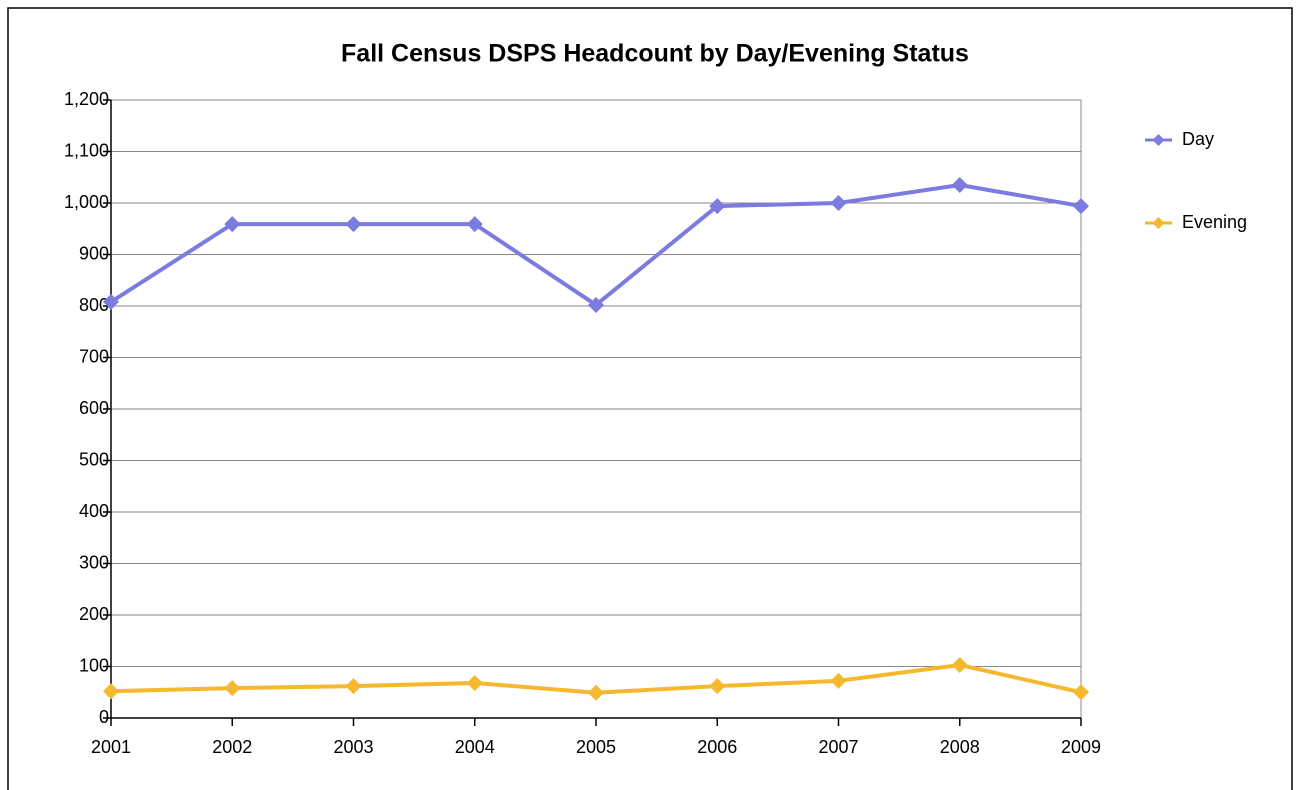 This screenshot has width=1300, height=790. I want to click on y-tick-label: 0, so click(104, 717).